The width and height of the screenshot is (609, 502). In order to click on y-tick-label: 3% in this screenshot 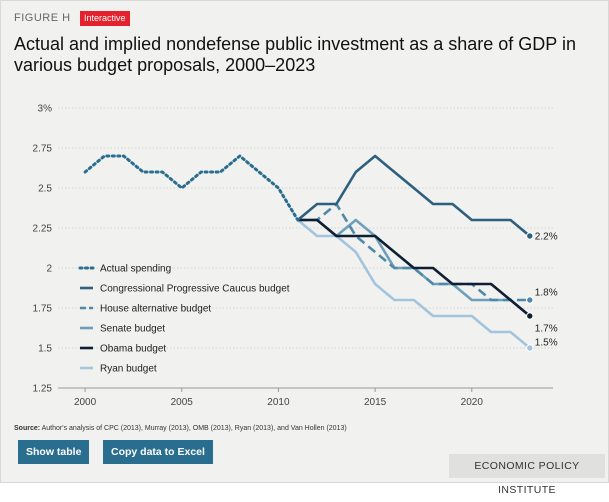, I will do `click(45, 109)`.